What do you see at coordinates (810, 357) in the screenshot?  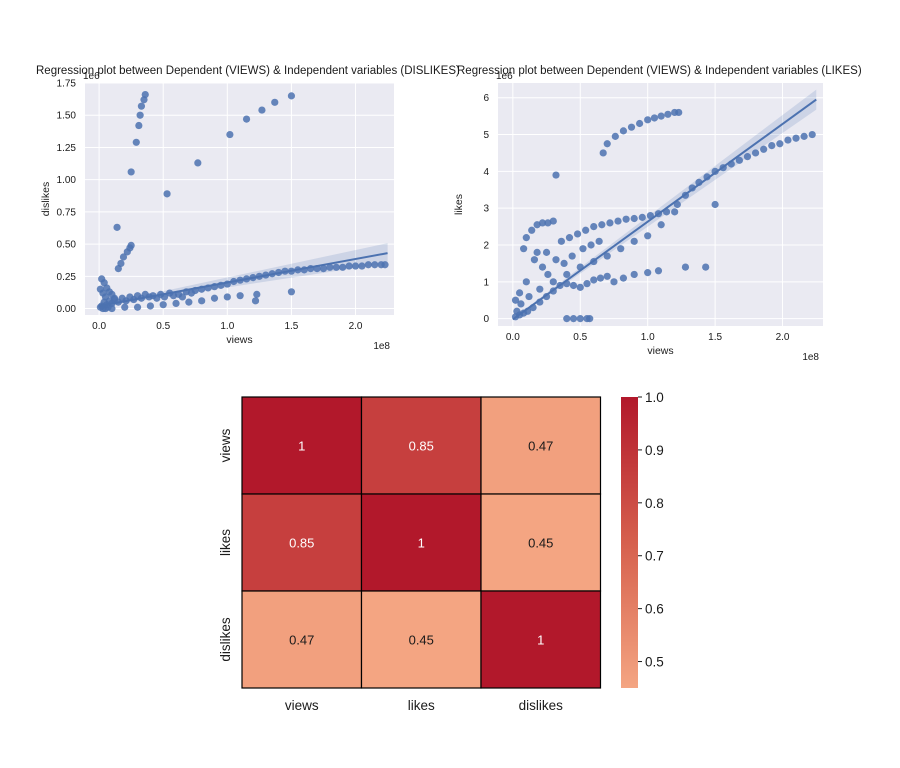 I see `chart2-x-offset-label: 1e8` at bounding box center [810, 357].